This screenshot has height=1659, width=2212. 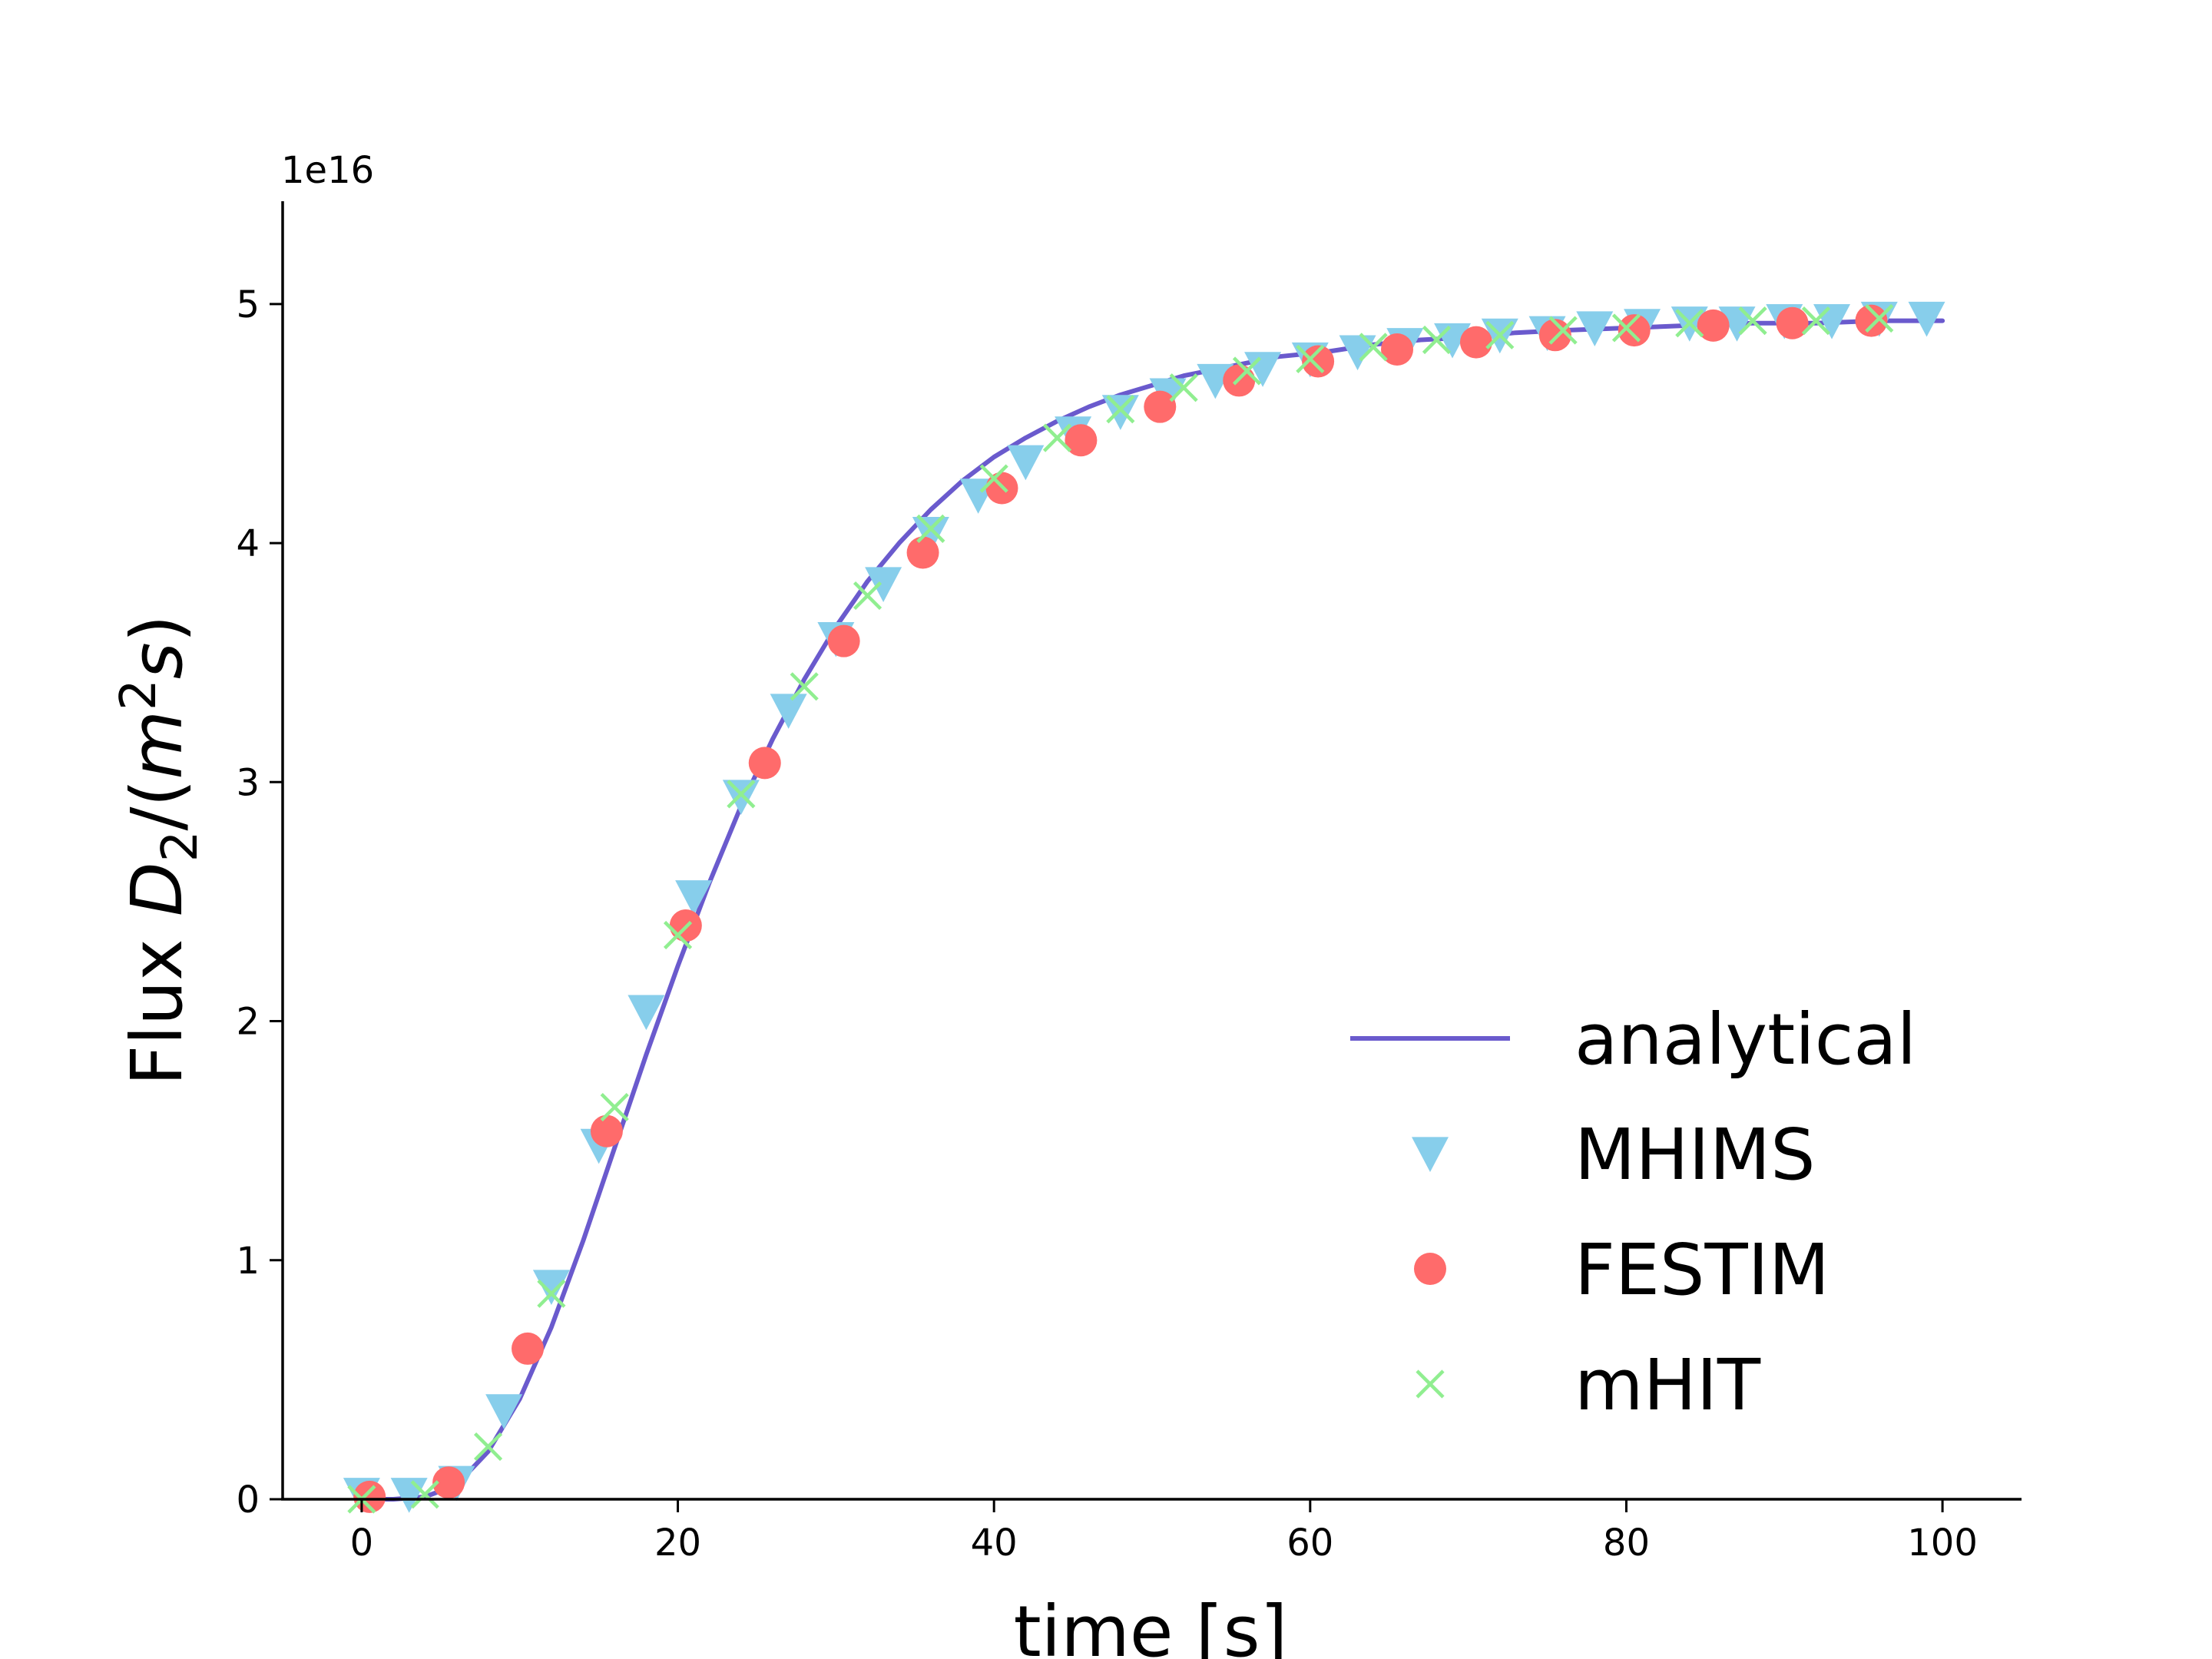 I want to click on legend-item: FESTIM, so click(x=1622, y=1270).